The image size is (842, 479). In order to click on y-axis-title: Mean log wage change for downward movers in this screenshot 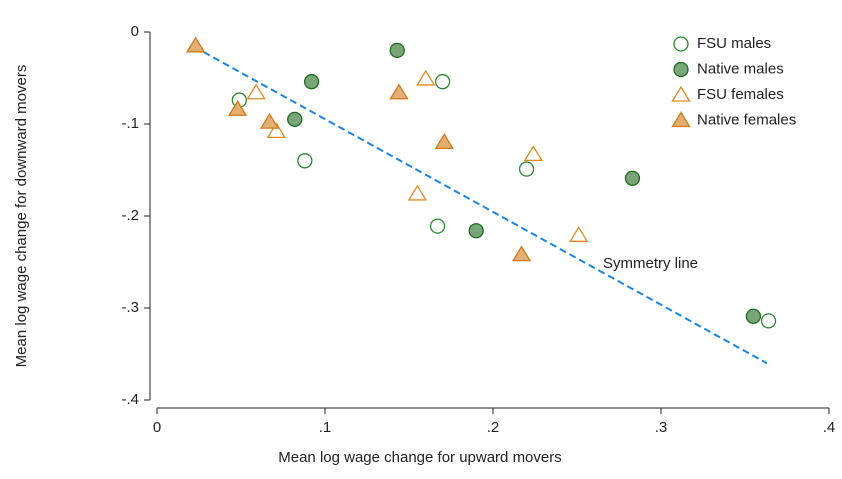, I will do `click(21, 216)`.